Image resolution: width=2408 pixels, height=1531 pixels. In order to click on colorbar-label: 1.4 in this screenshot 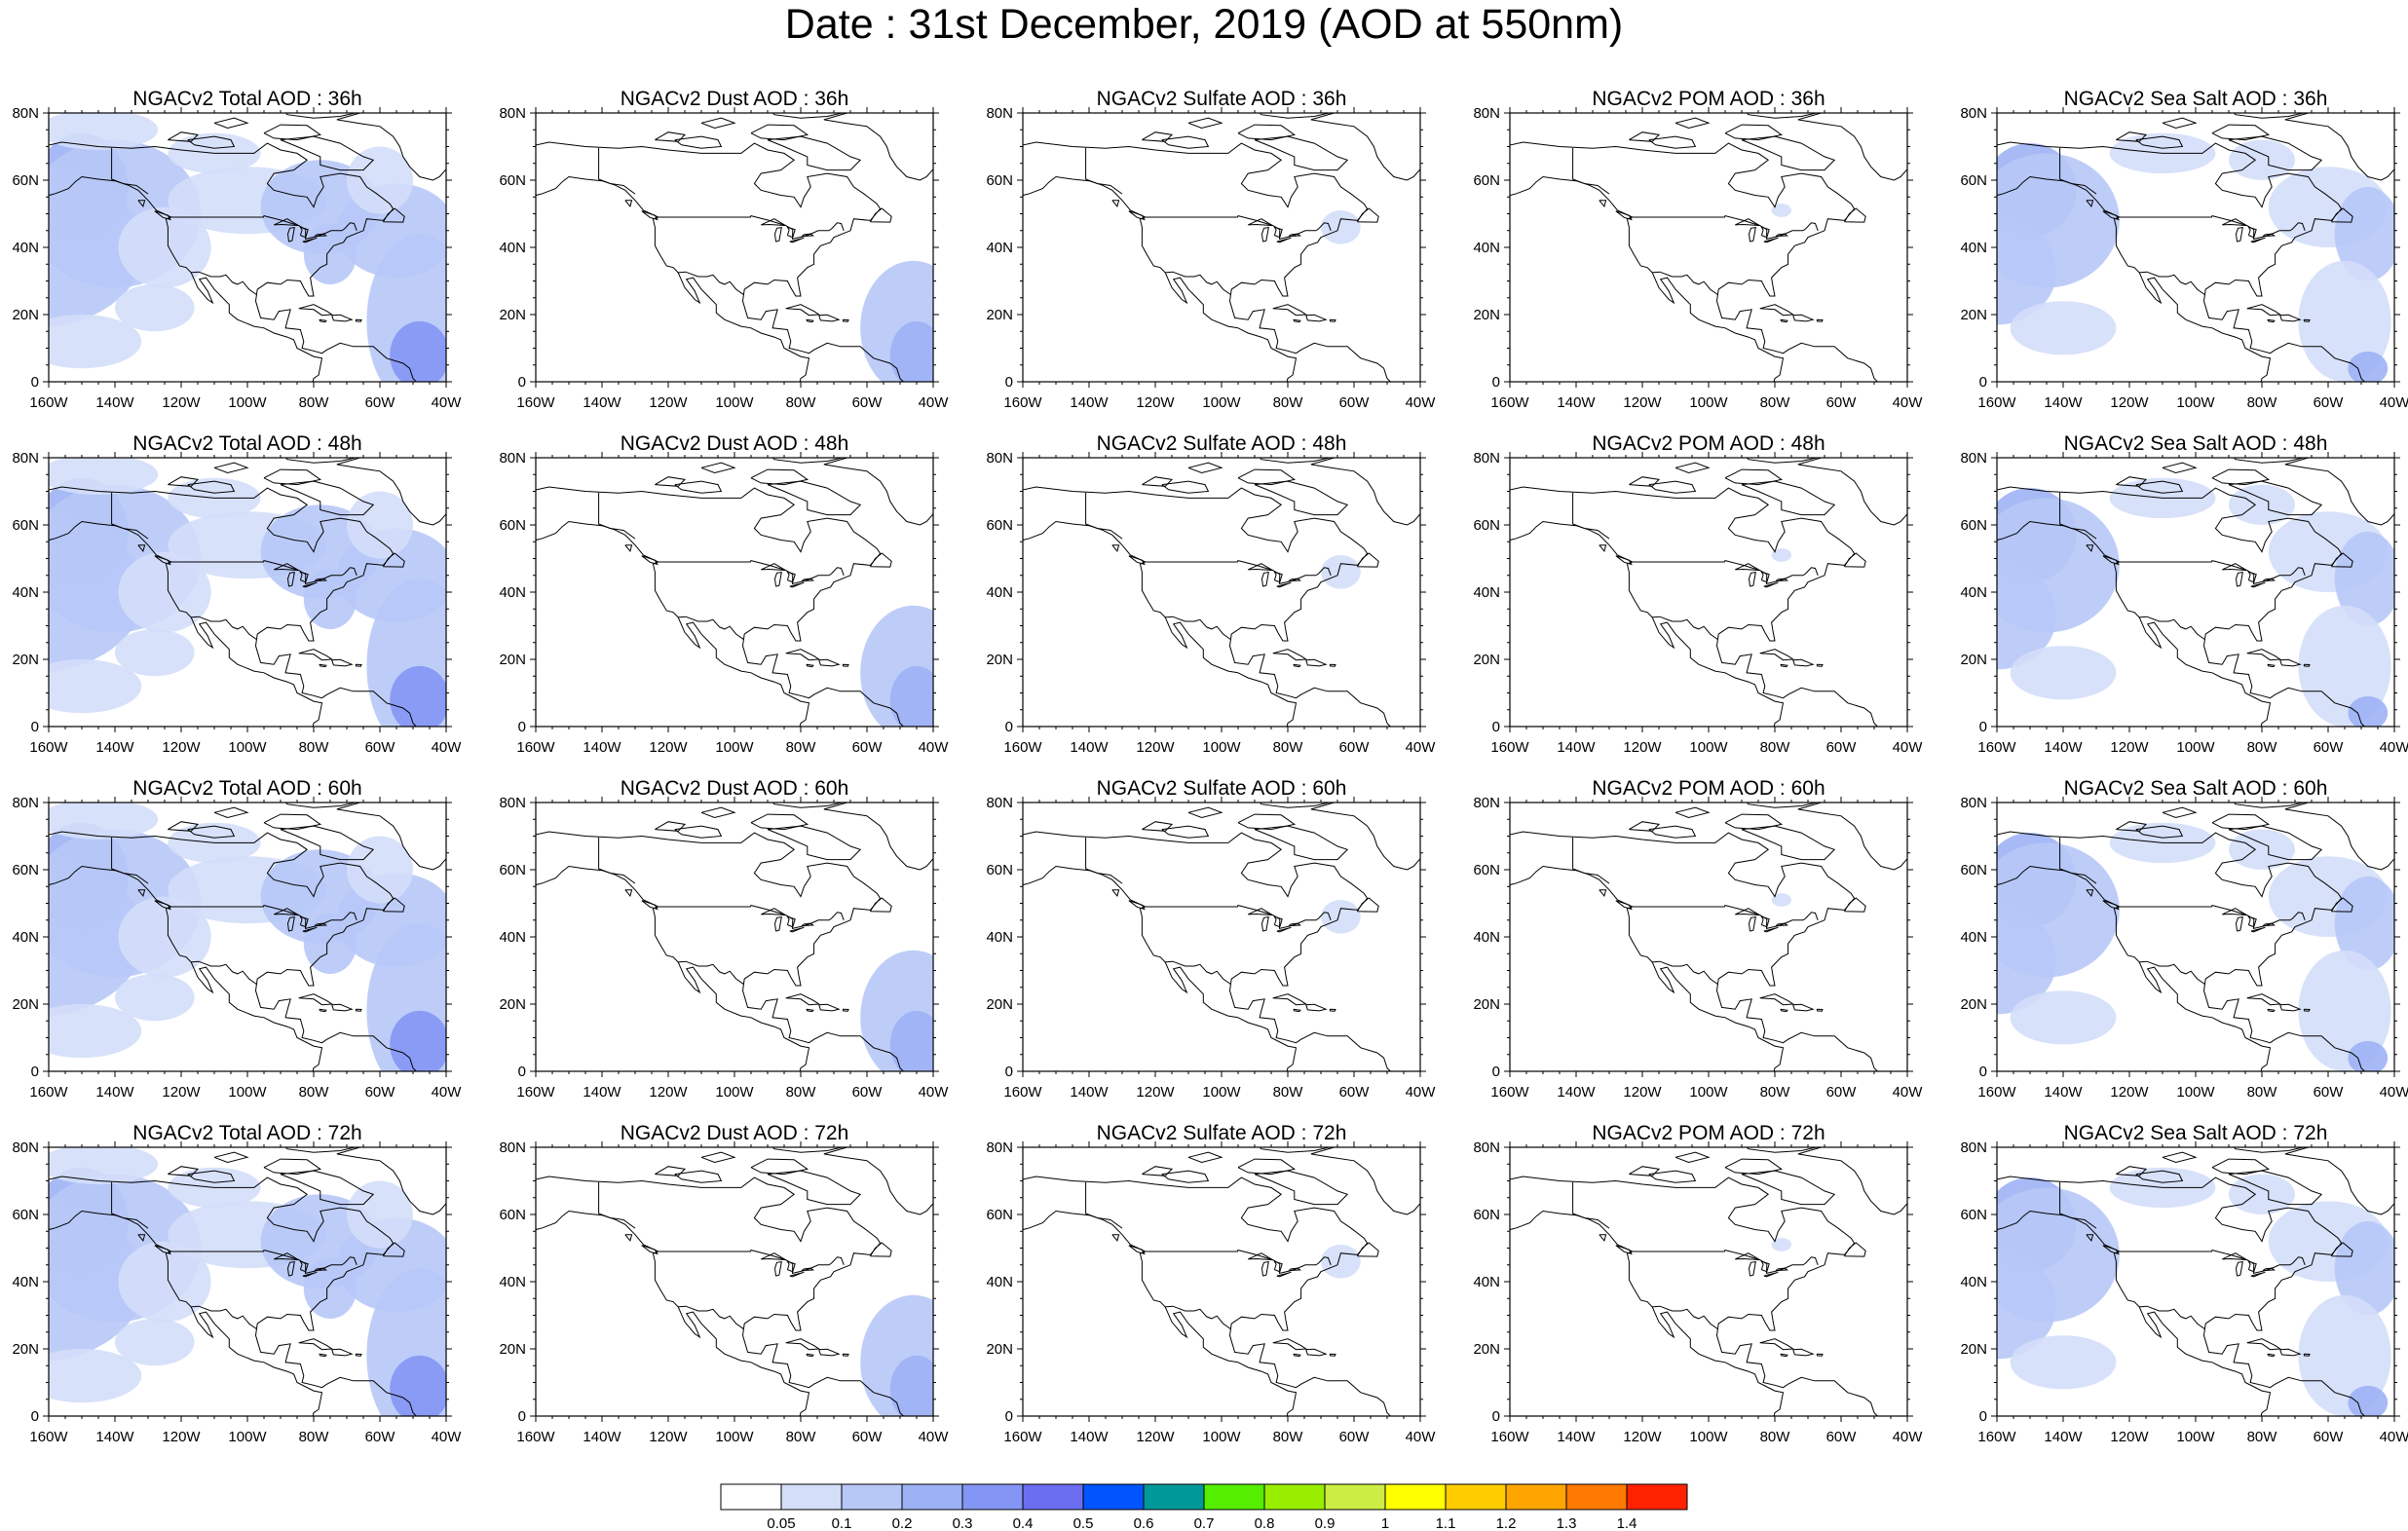, I will do `click(1627, 1523)`.